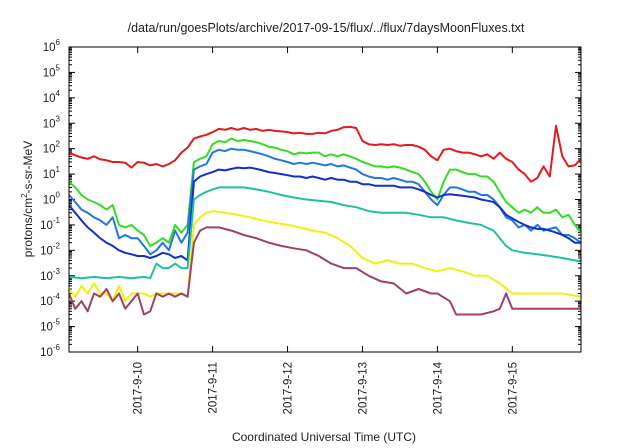  I want to click on x-tick-label: 2017-9-15, so click(513, 388).